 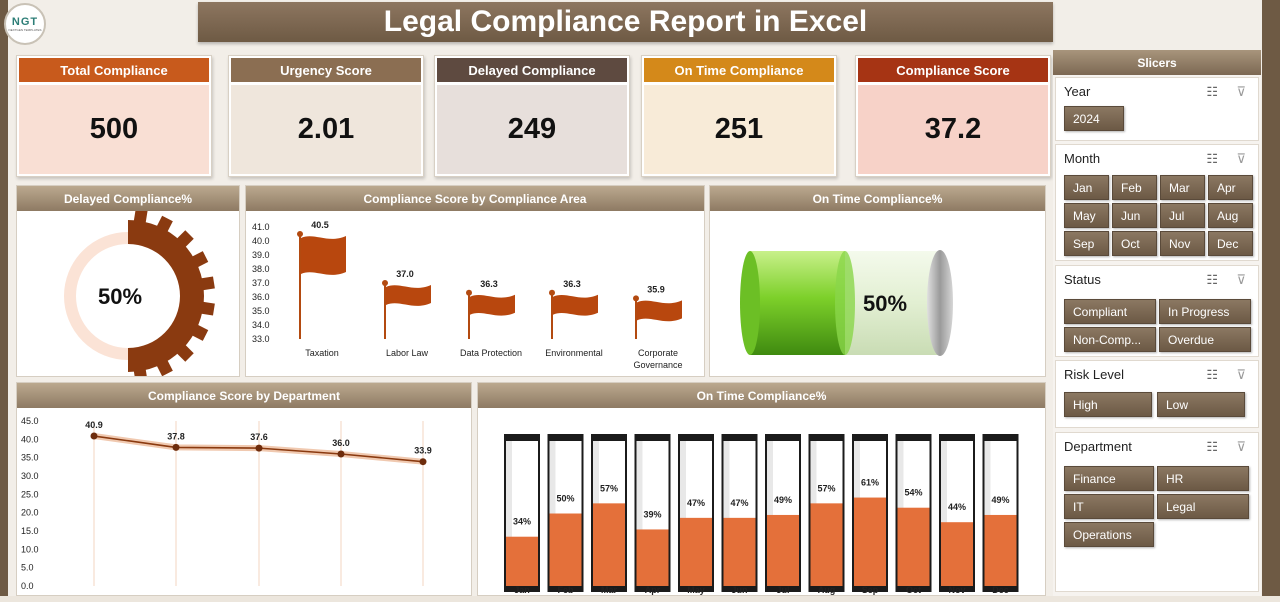 What do you see at coordinates (1108, 404) in the screenshot?
I see `slicer-item-high: High` at bounding box center [1108, 404].